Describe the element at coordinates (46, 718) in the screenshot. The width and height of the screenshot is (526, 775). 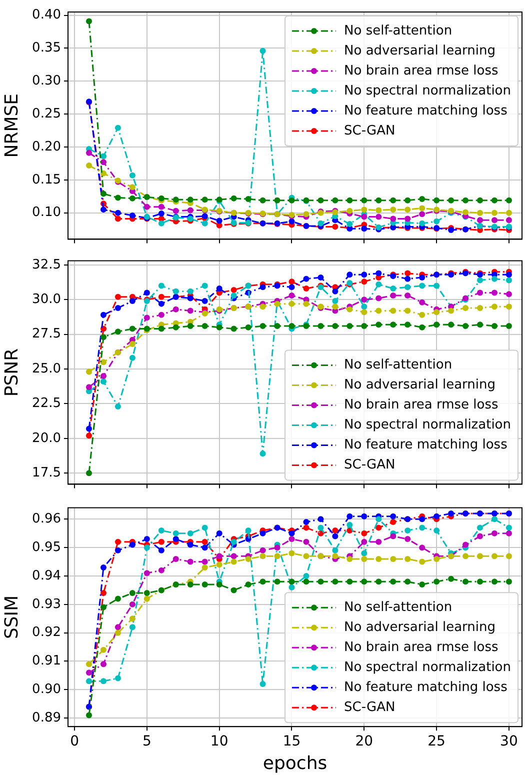
I see `y-tick-label: 0.89` at that location.